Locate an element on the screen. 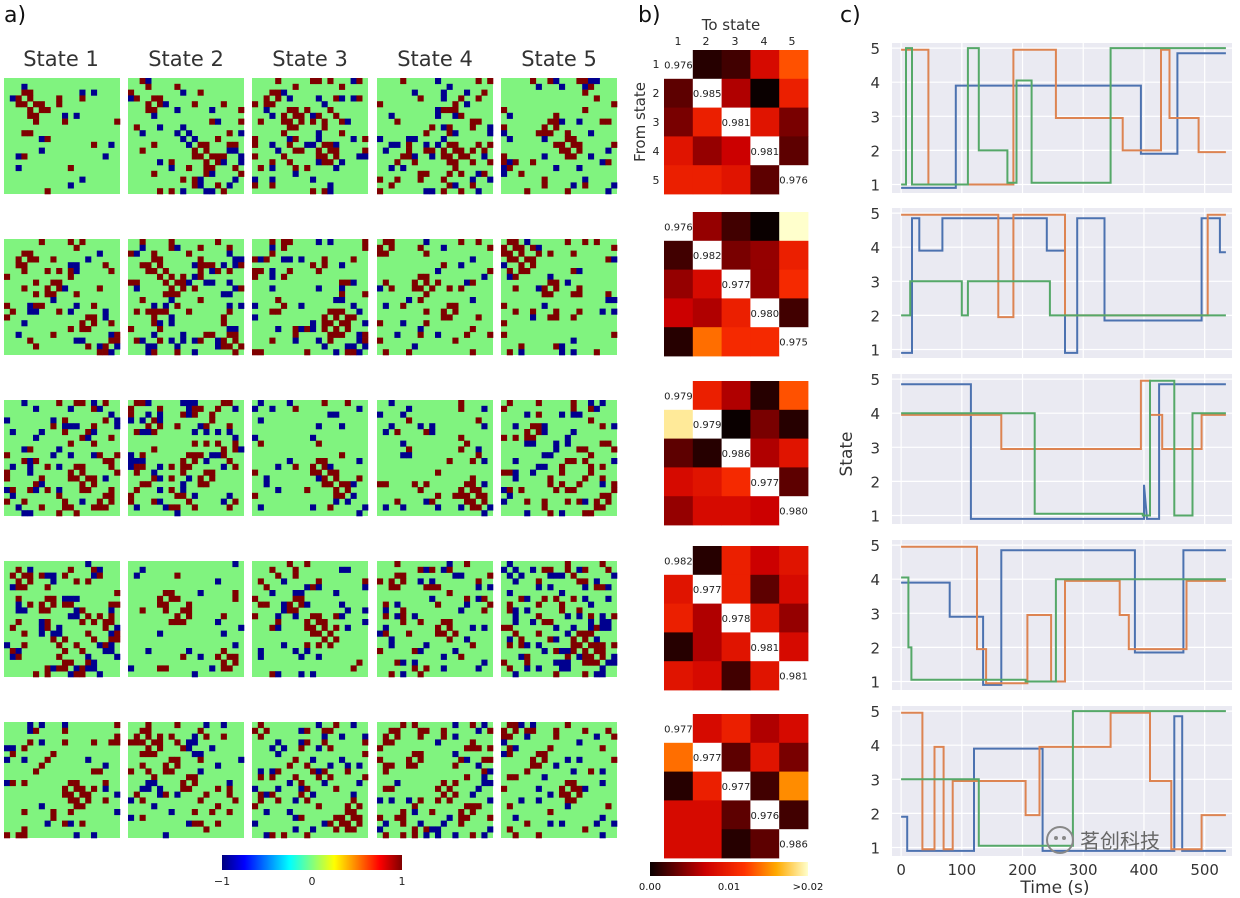 The width and height of the screenshot is (1240, 898). panel-b-x-ticks: 1 2 3 4 5 is located at coordinates (735, 41).